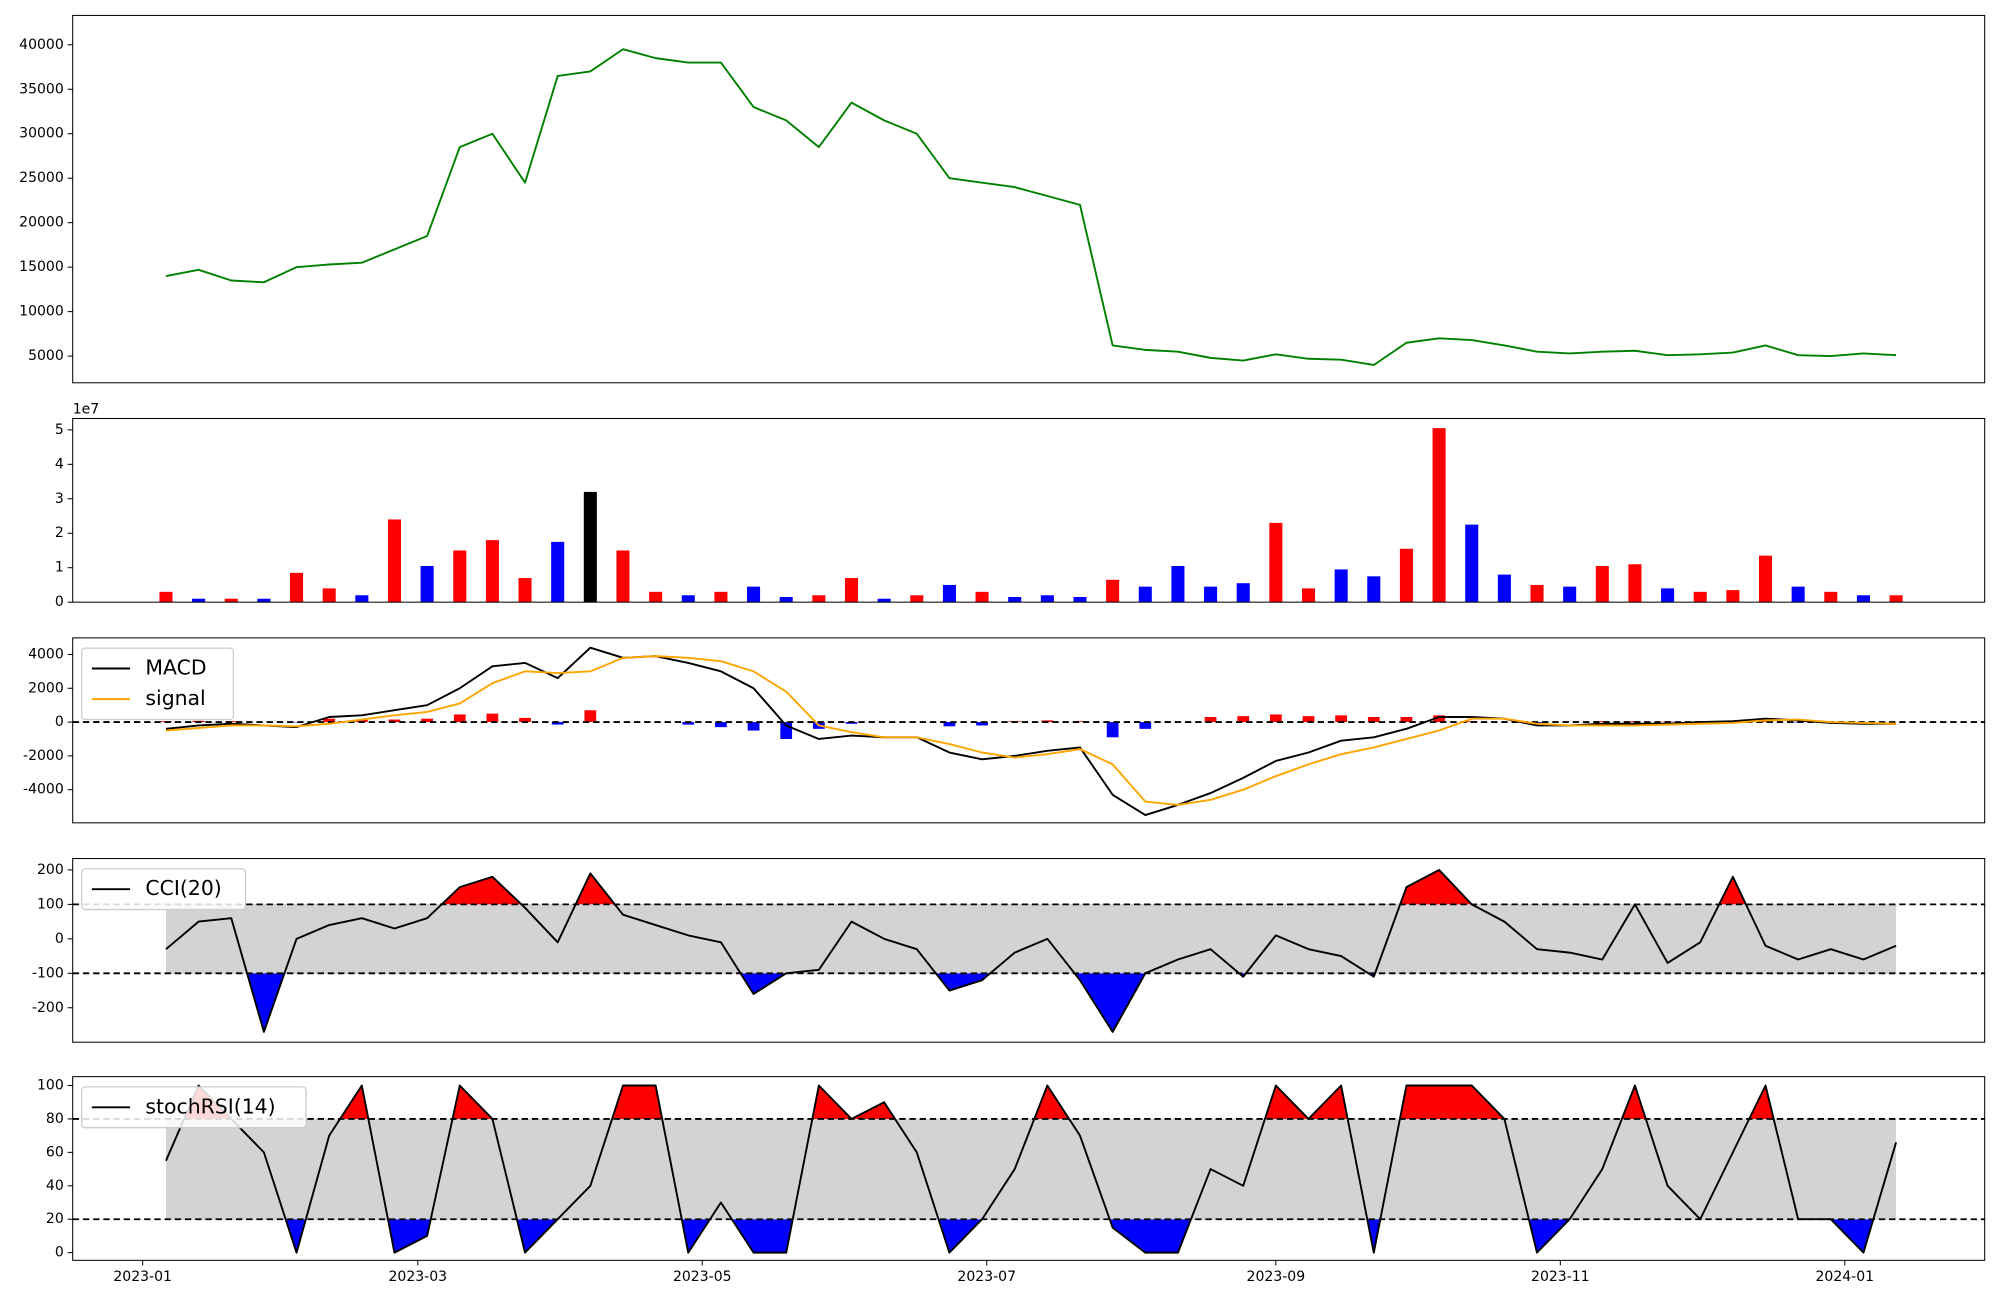  What do you see at coordinates (59, 499) in the screenshot?
I see `y-tick-label: 3` at bounding box center [59, 499].